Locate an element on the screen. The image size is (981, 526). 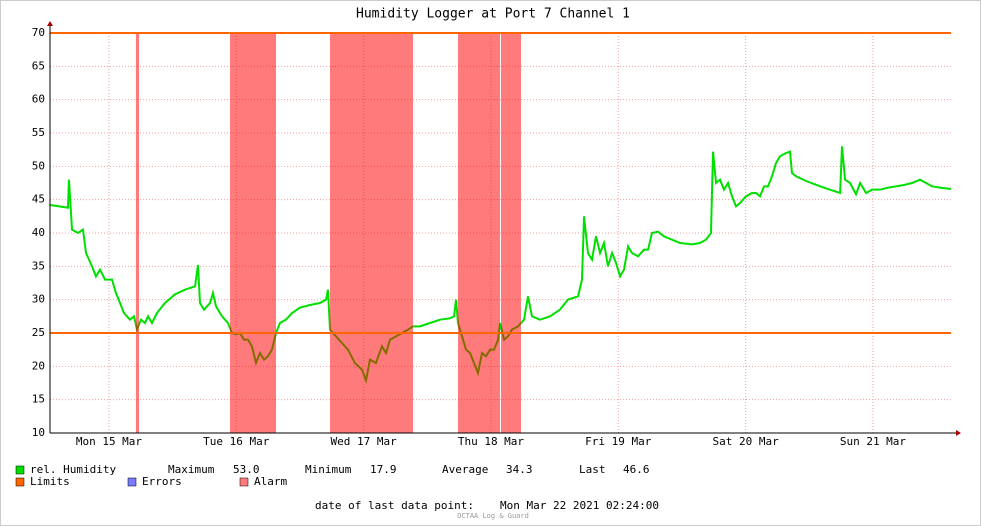
legend-label: Errors is located at coordinates (162, 481).